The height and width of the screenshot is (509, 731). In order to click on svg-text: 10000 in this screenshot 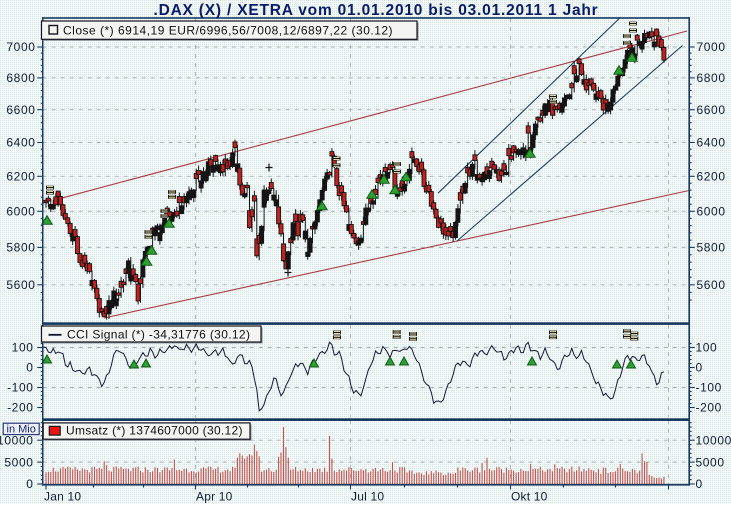, I will do `click(713, 440)`.